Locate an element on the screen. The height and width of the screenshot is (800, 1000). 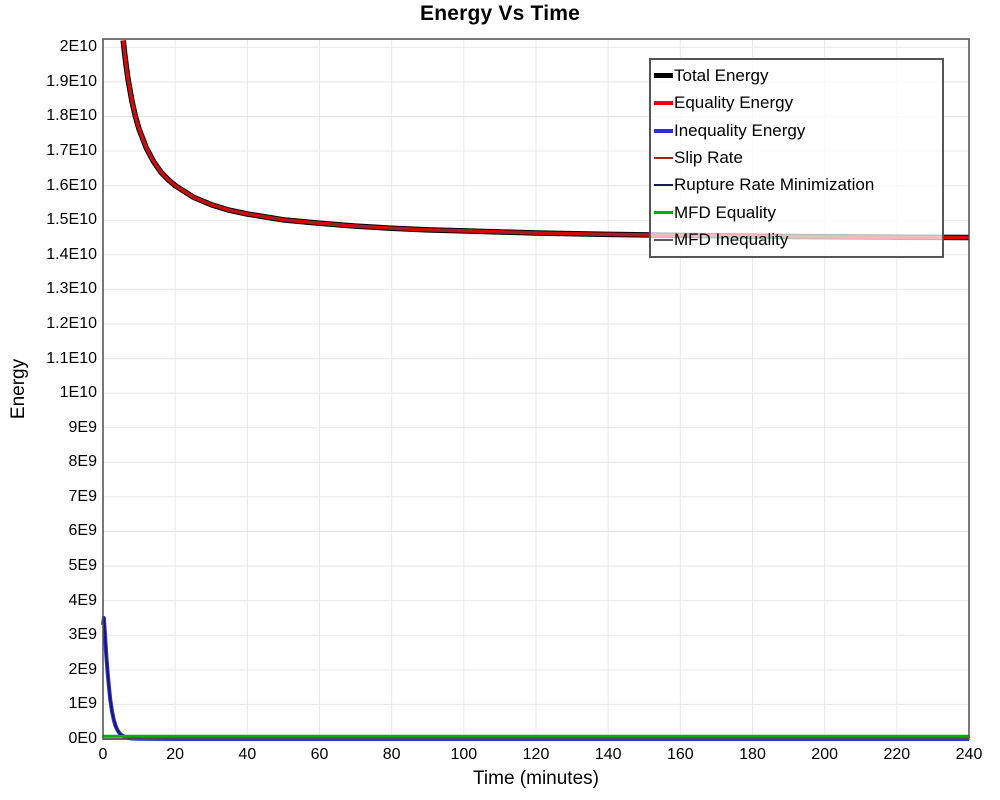
y-tick-label: 1.5E10 is located at coordinates (71, 220).